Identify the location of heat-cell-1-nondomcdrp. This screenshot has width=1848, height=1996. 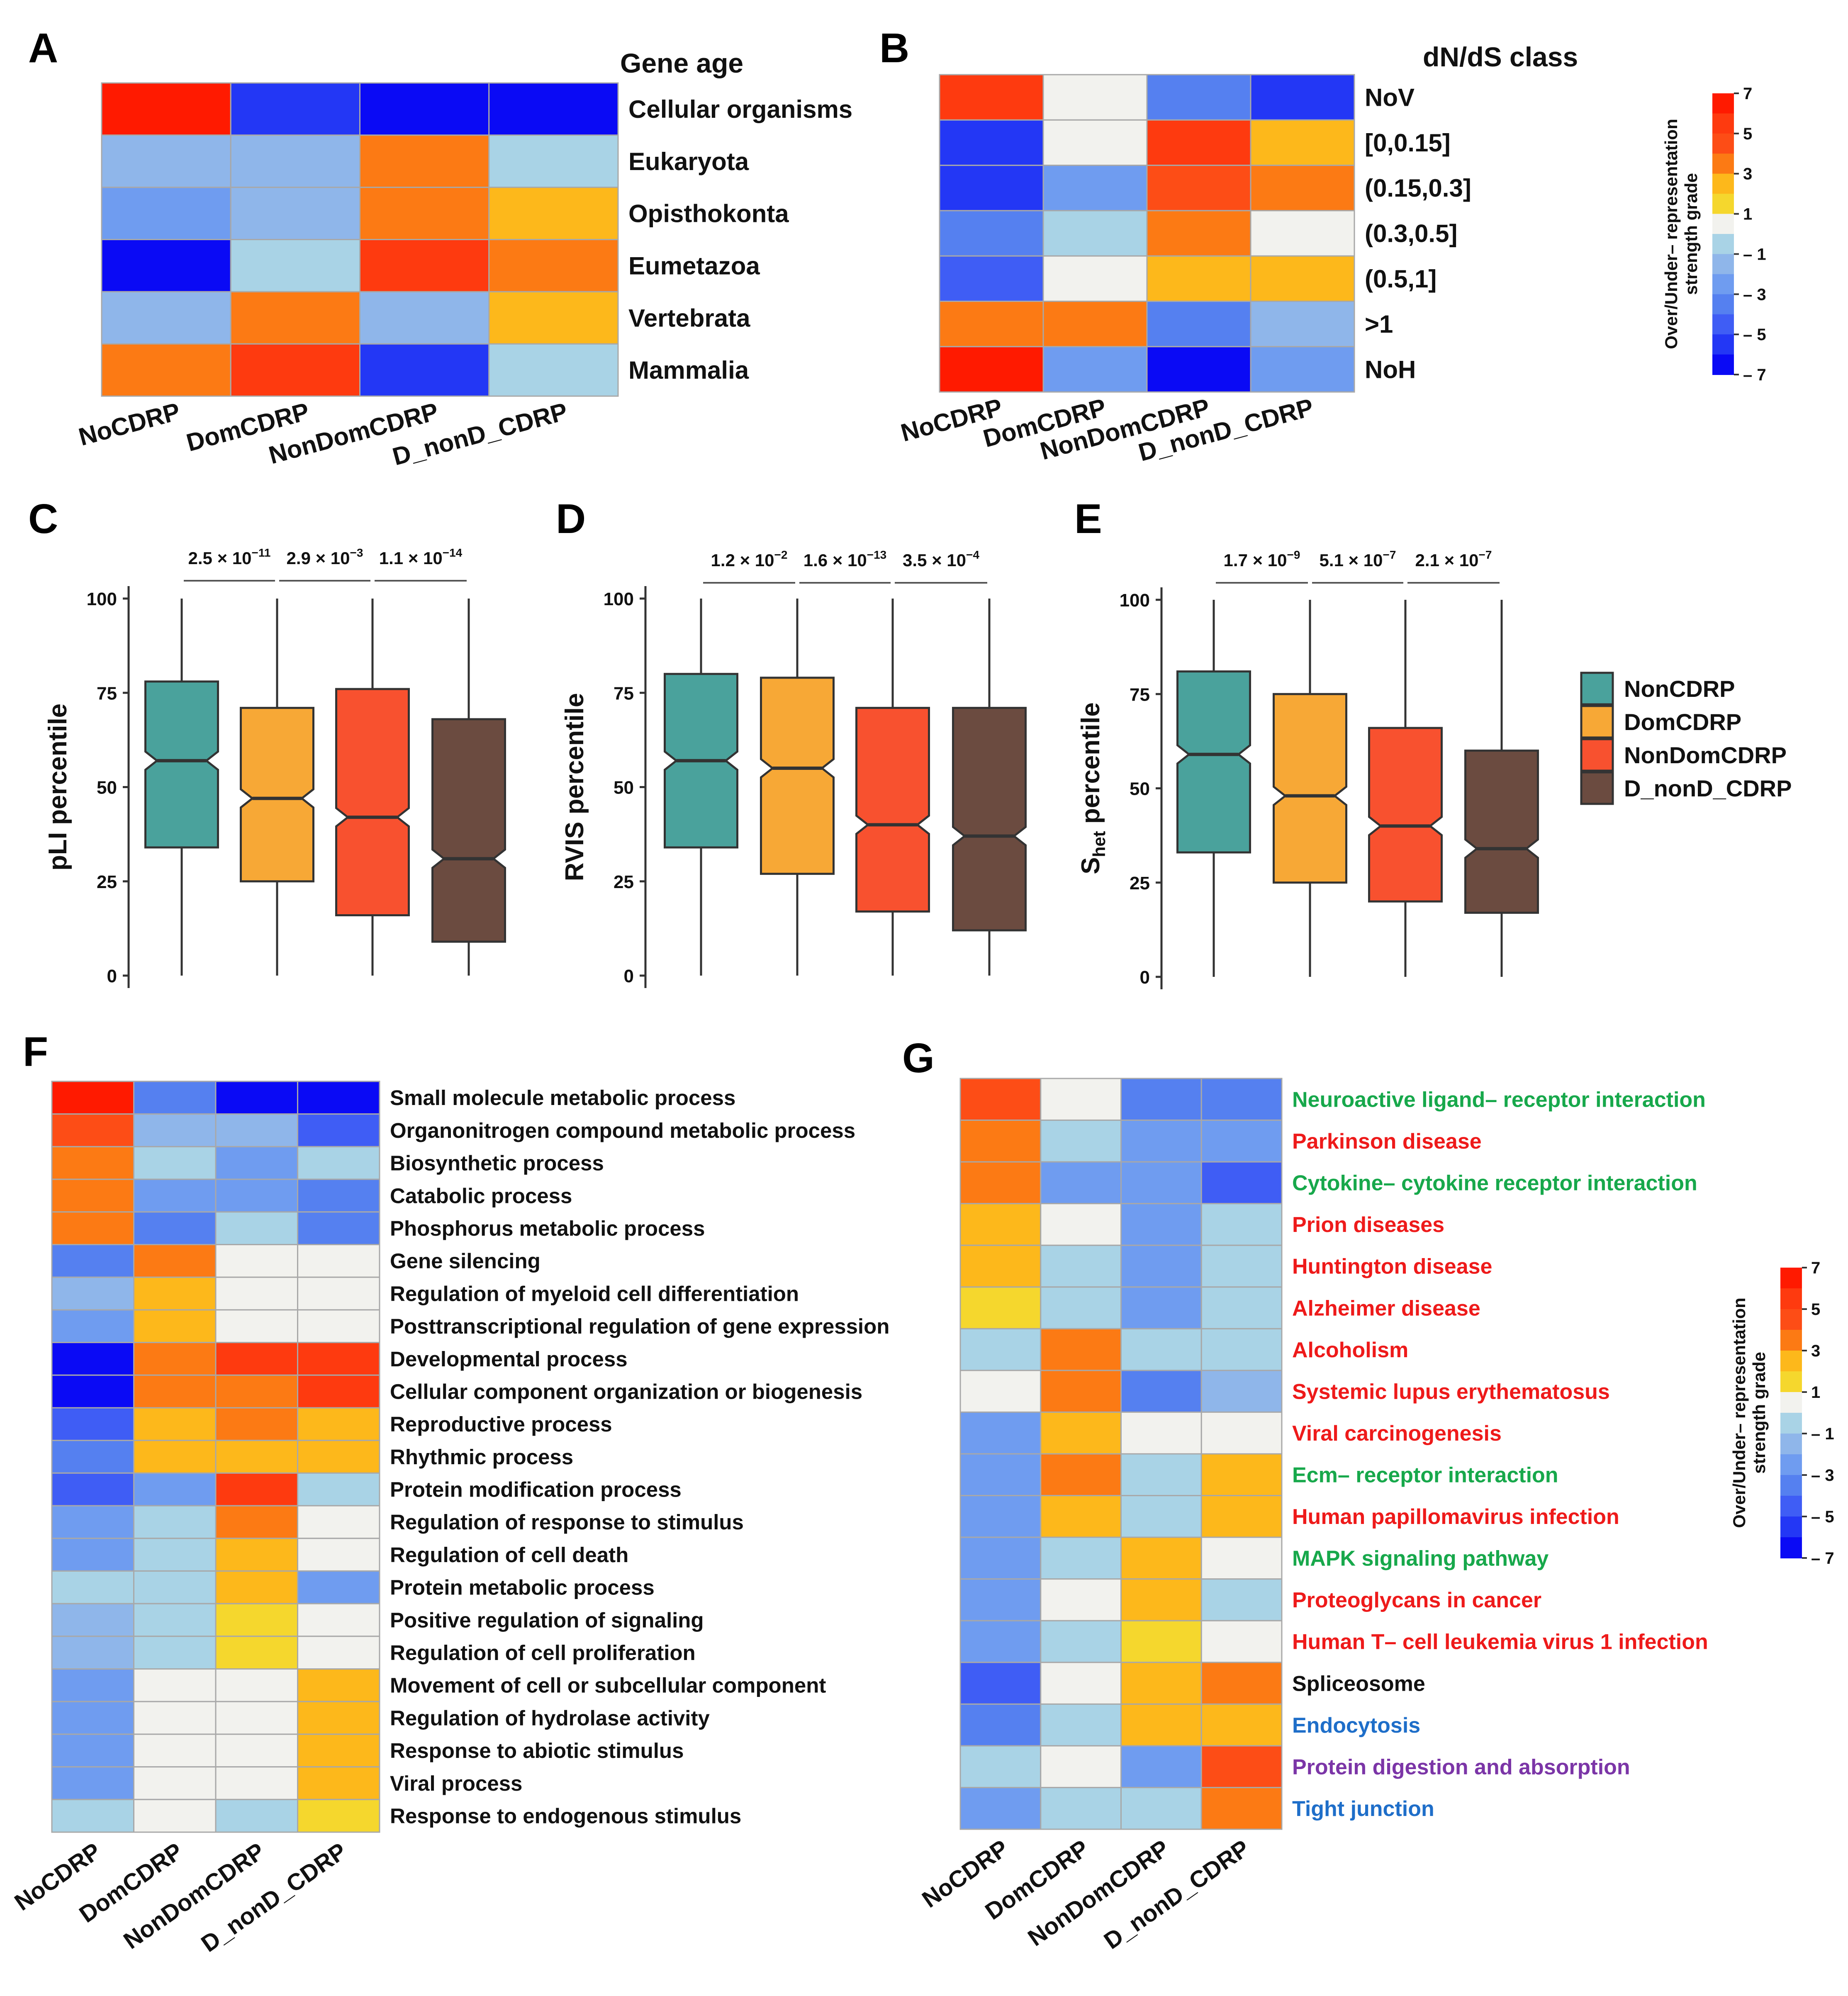
(1198, 324).